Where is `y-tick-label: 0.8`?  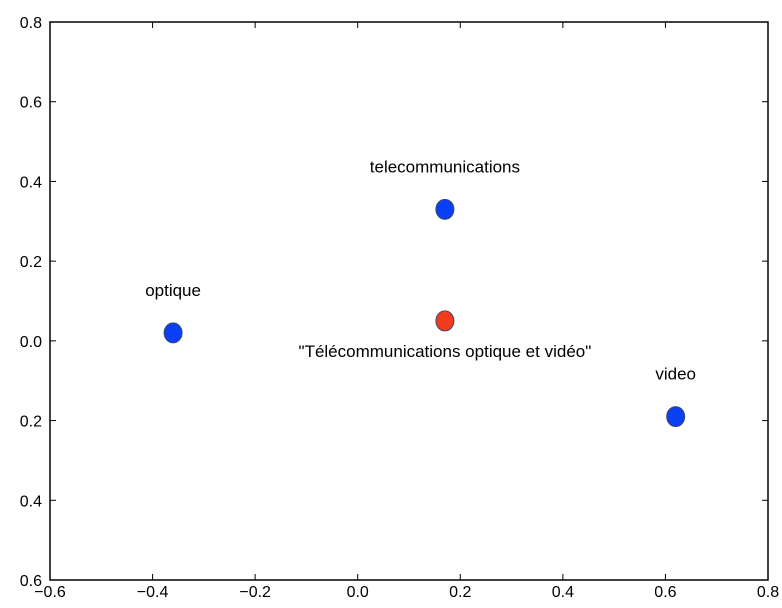
y-tick-label: 0.8 is located at coordinates (31, 23).